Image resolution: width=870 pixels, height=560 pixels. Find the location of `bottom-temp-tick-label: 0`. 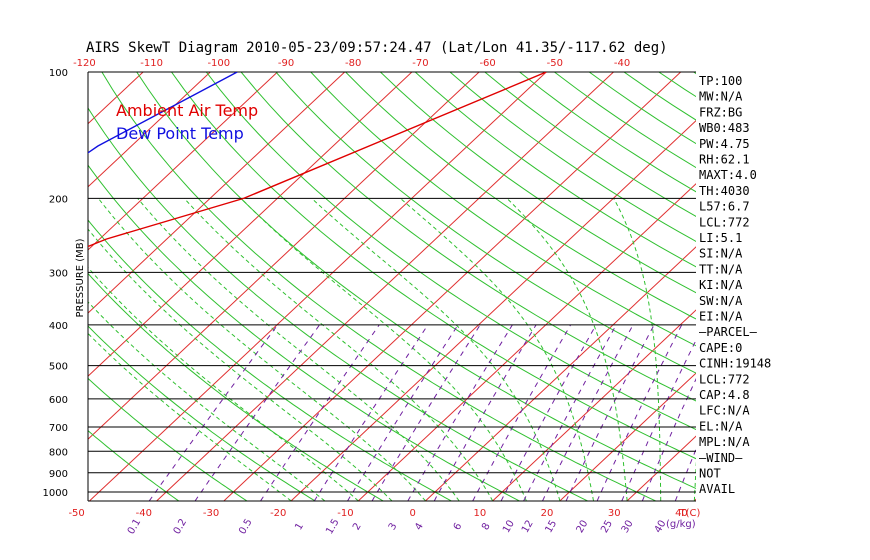

bottom-temp-tick-label: 0 is located at coordinates (412, 513).